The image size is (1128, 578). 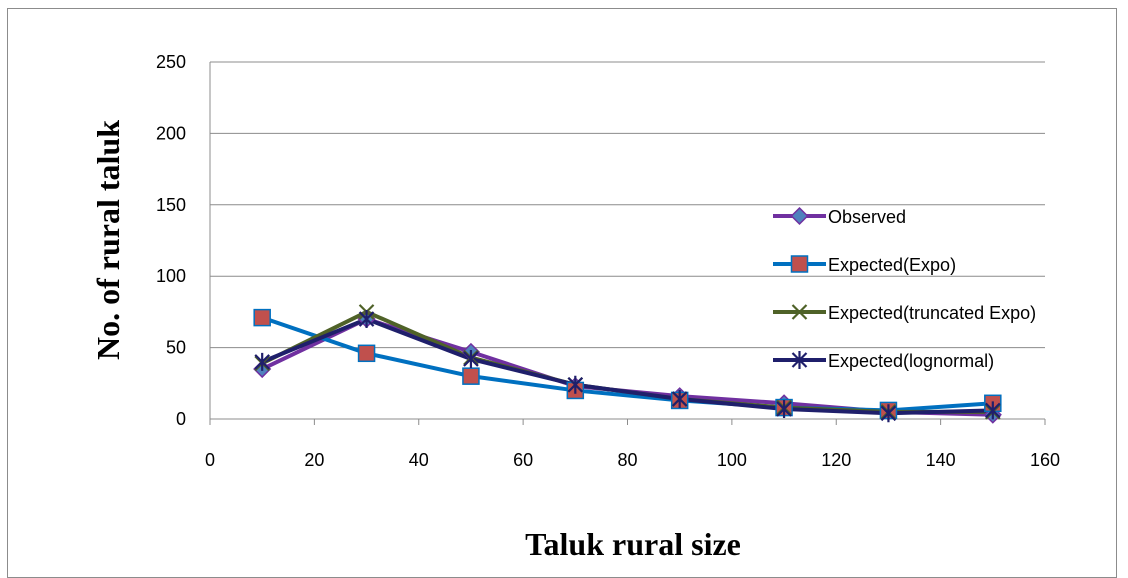 I want to click on y-tick-label: 0, so click(x=181, y=419).